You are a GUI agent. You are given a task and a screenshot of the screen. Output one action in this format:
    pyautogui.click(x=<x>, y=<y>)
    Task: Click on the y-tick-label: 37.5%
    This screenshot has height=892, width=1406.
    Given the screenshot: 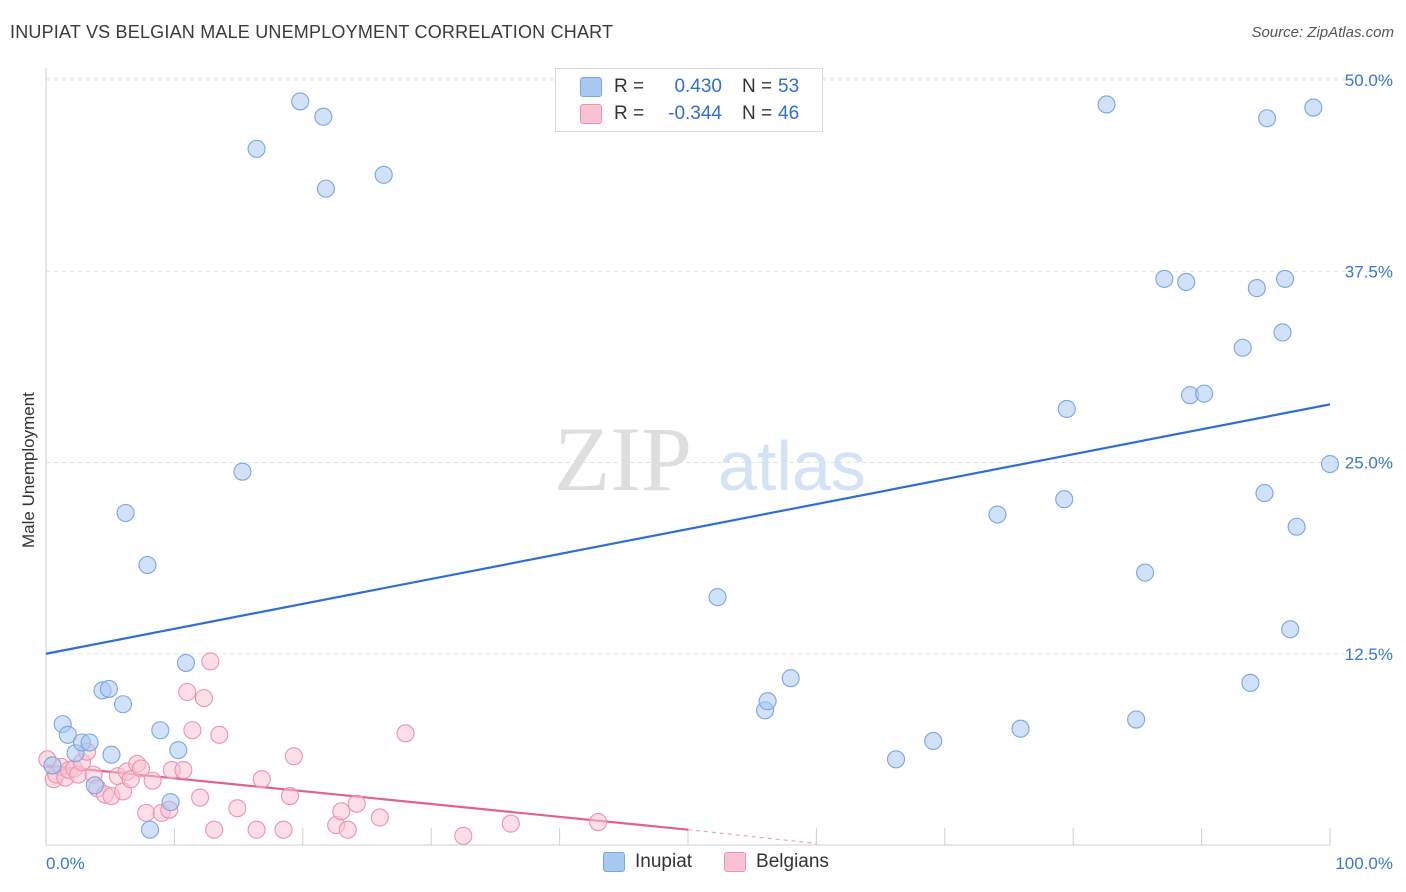 What is the action you would take?
    pyautogui.click(x=1369, y=271)
    